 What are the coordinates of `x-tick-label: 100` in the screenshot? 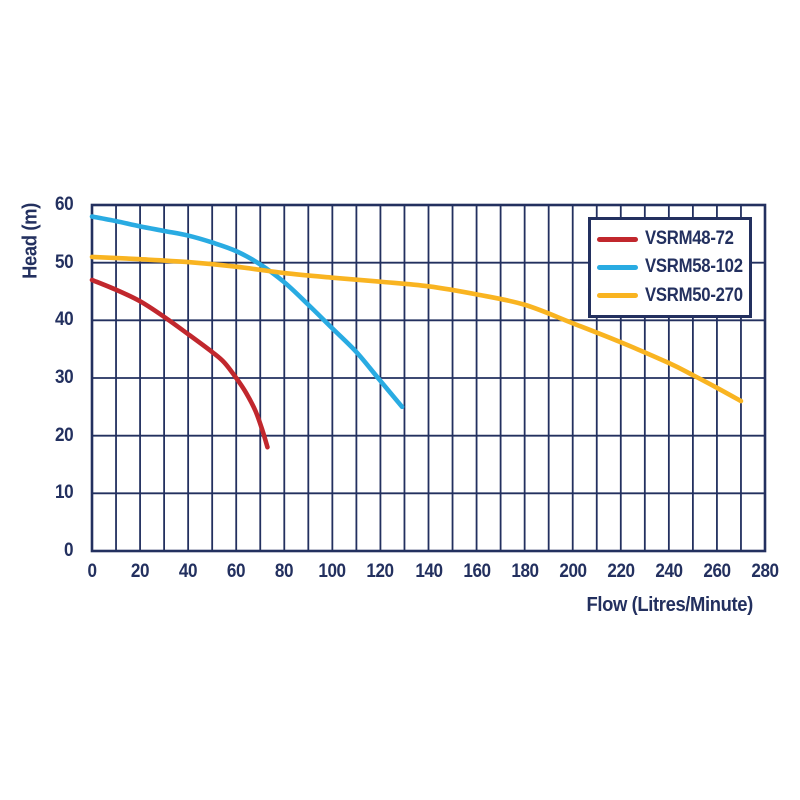 It's located at (332, 571).